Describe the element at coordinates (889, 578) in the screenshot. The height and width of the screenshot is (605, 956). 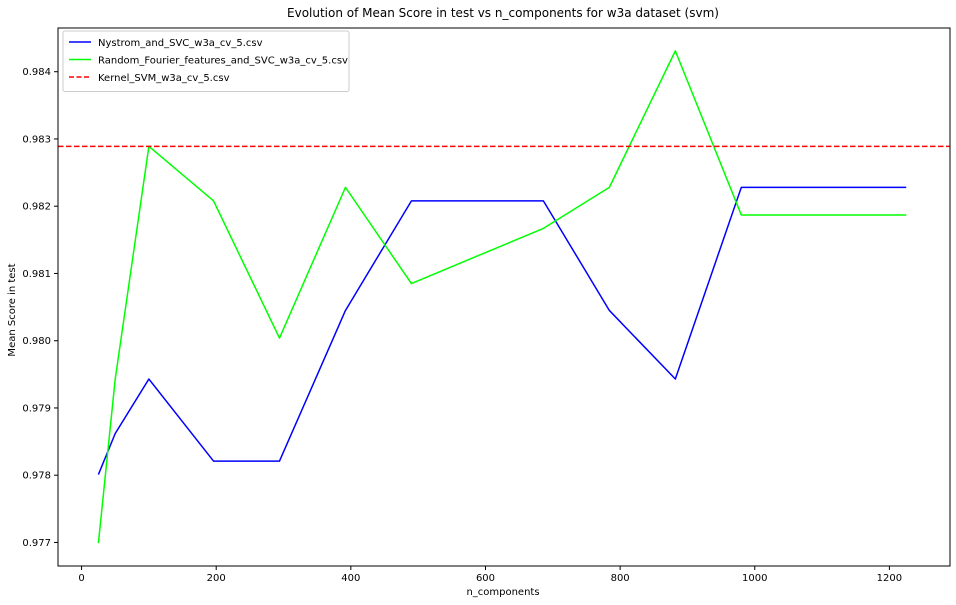
I see `x-tick-label: 1200` at that location.